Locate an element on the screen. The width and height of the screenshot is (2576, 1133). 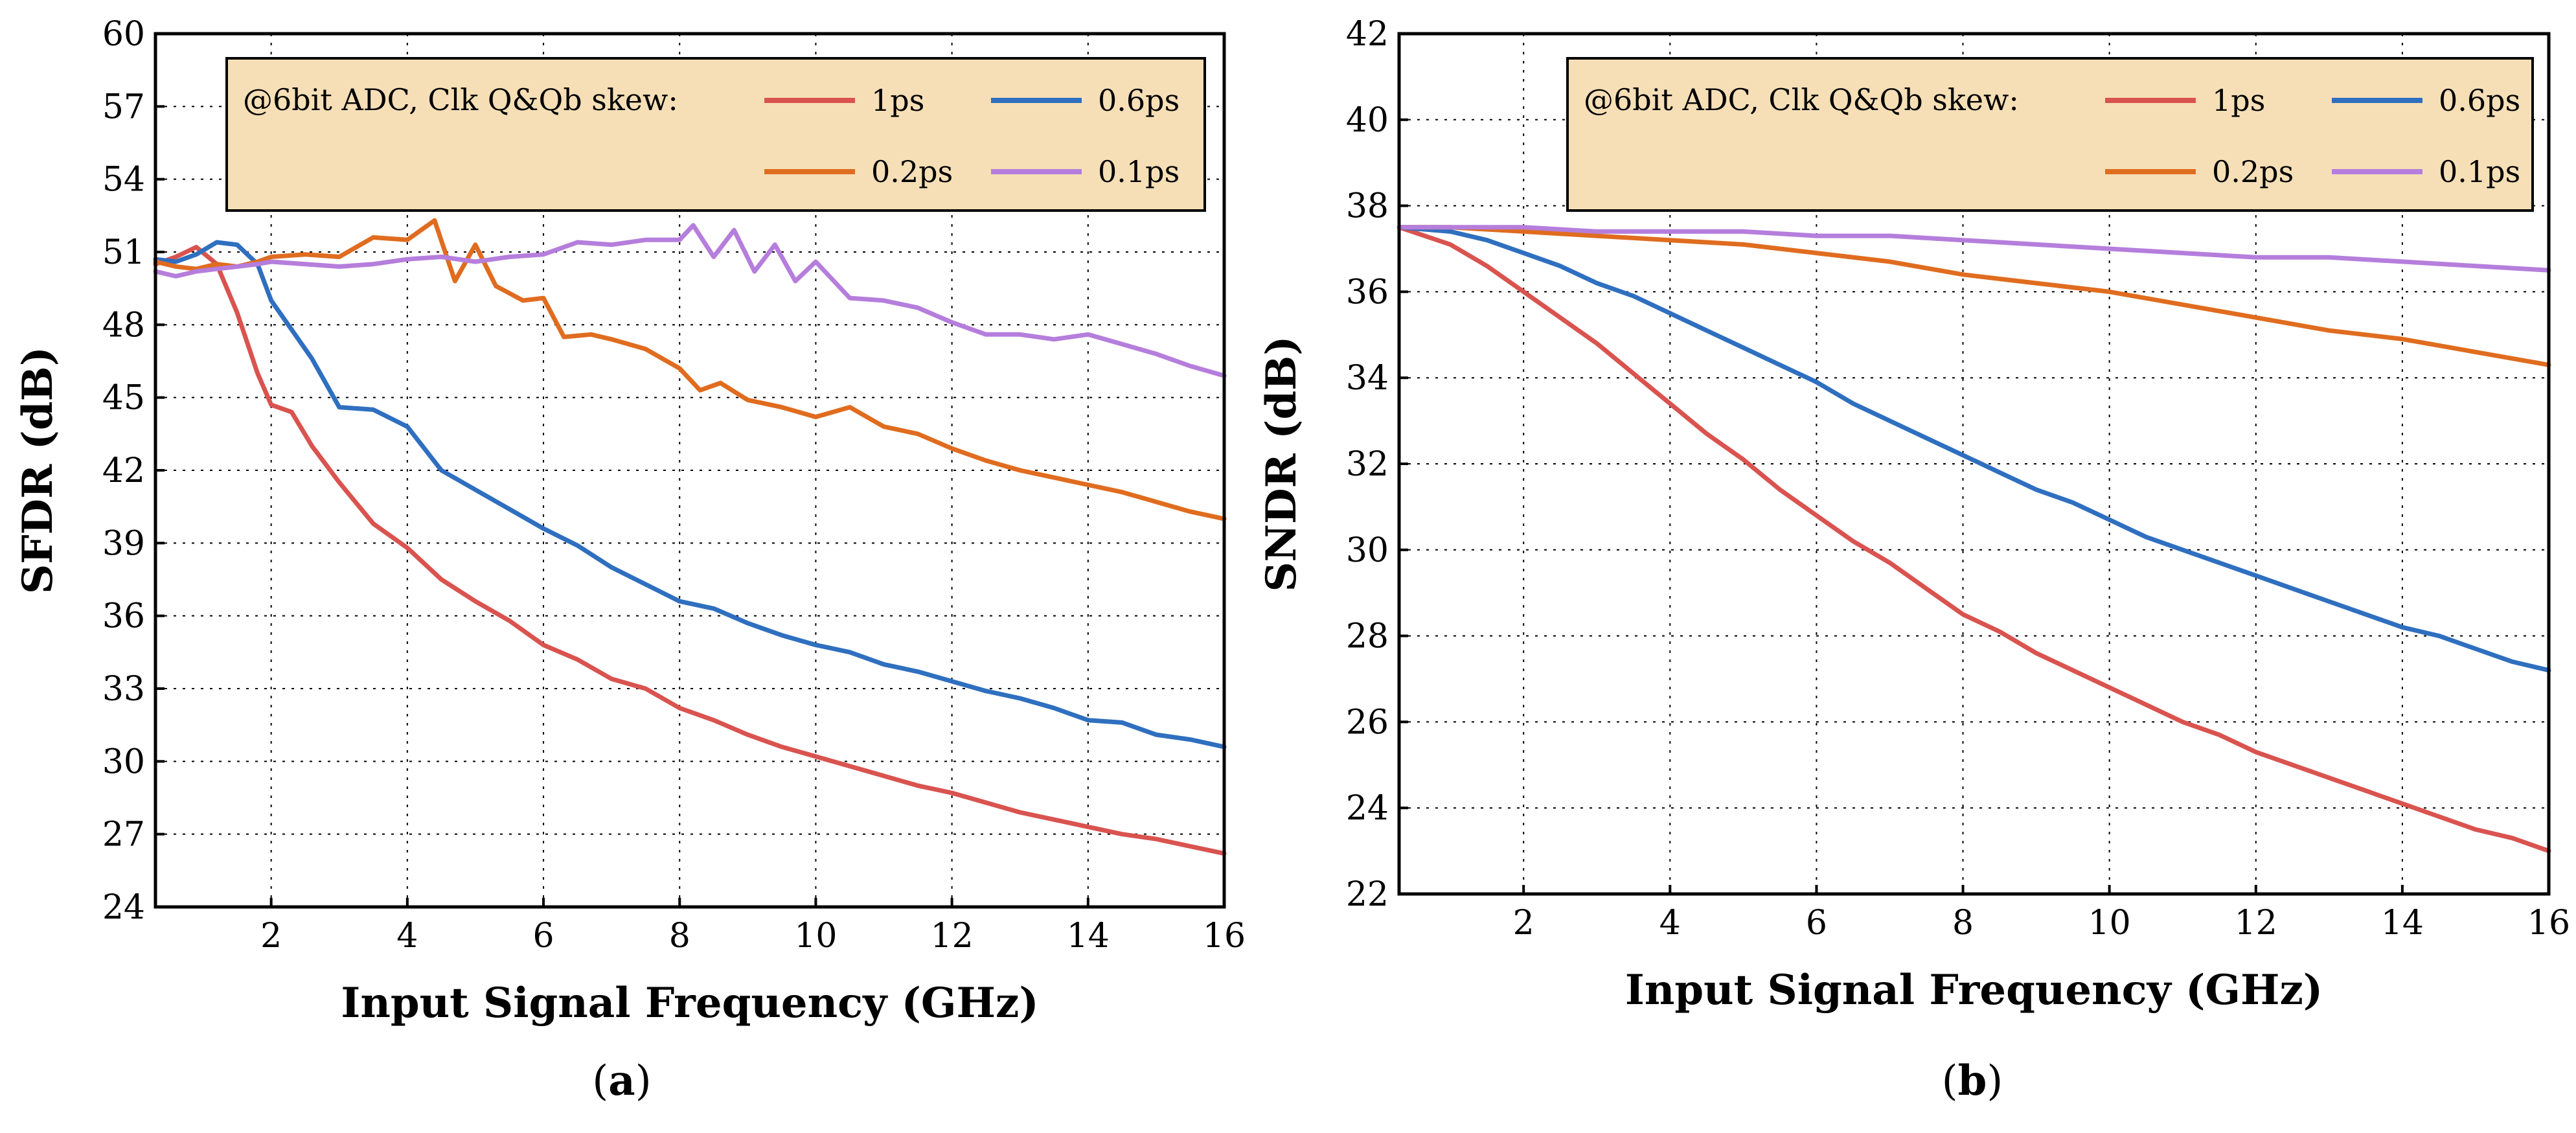
y-tick-label: 26 is located at coordinates (1367, 722).